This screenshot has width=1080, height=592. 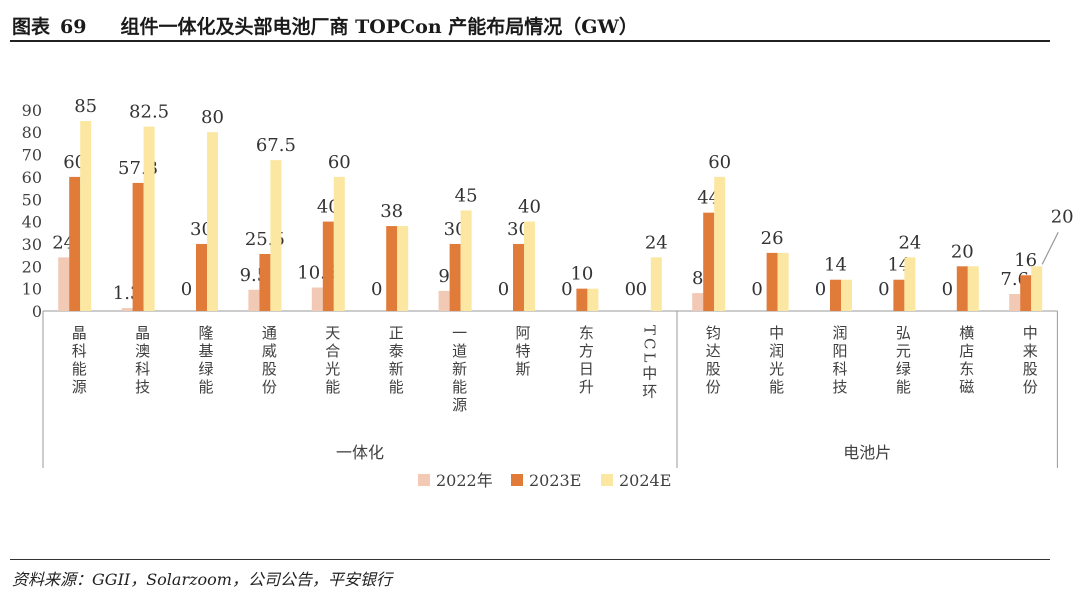 What do you see at coordinates (32, 289) in the screenshot?
I see `y-tick-label: 10` at bounding box center [32, 289].